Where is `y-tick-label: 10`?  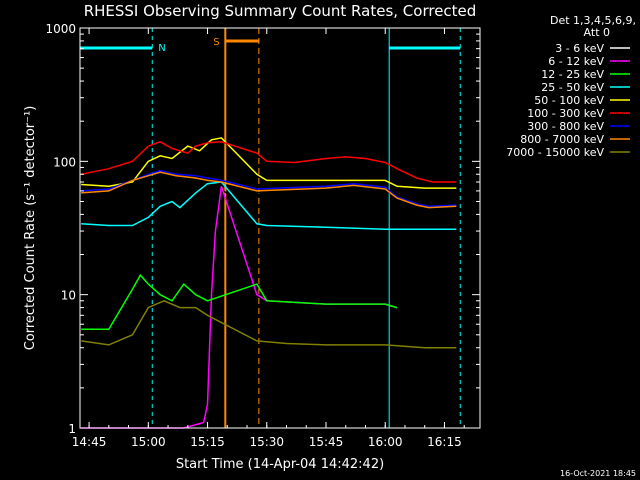 y-tick-label: 10 is located at coordinates (68, 296).